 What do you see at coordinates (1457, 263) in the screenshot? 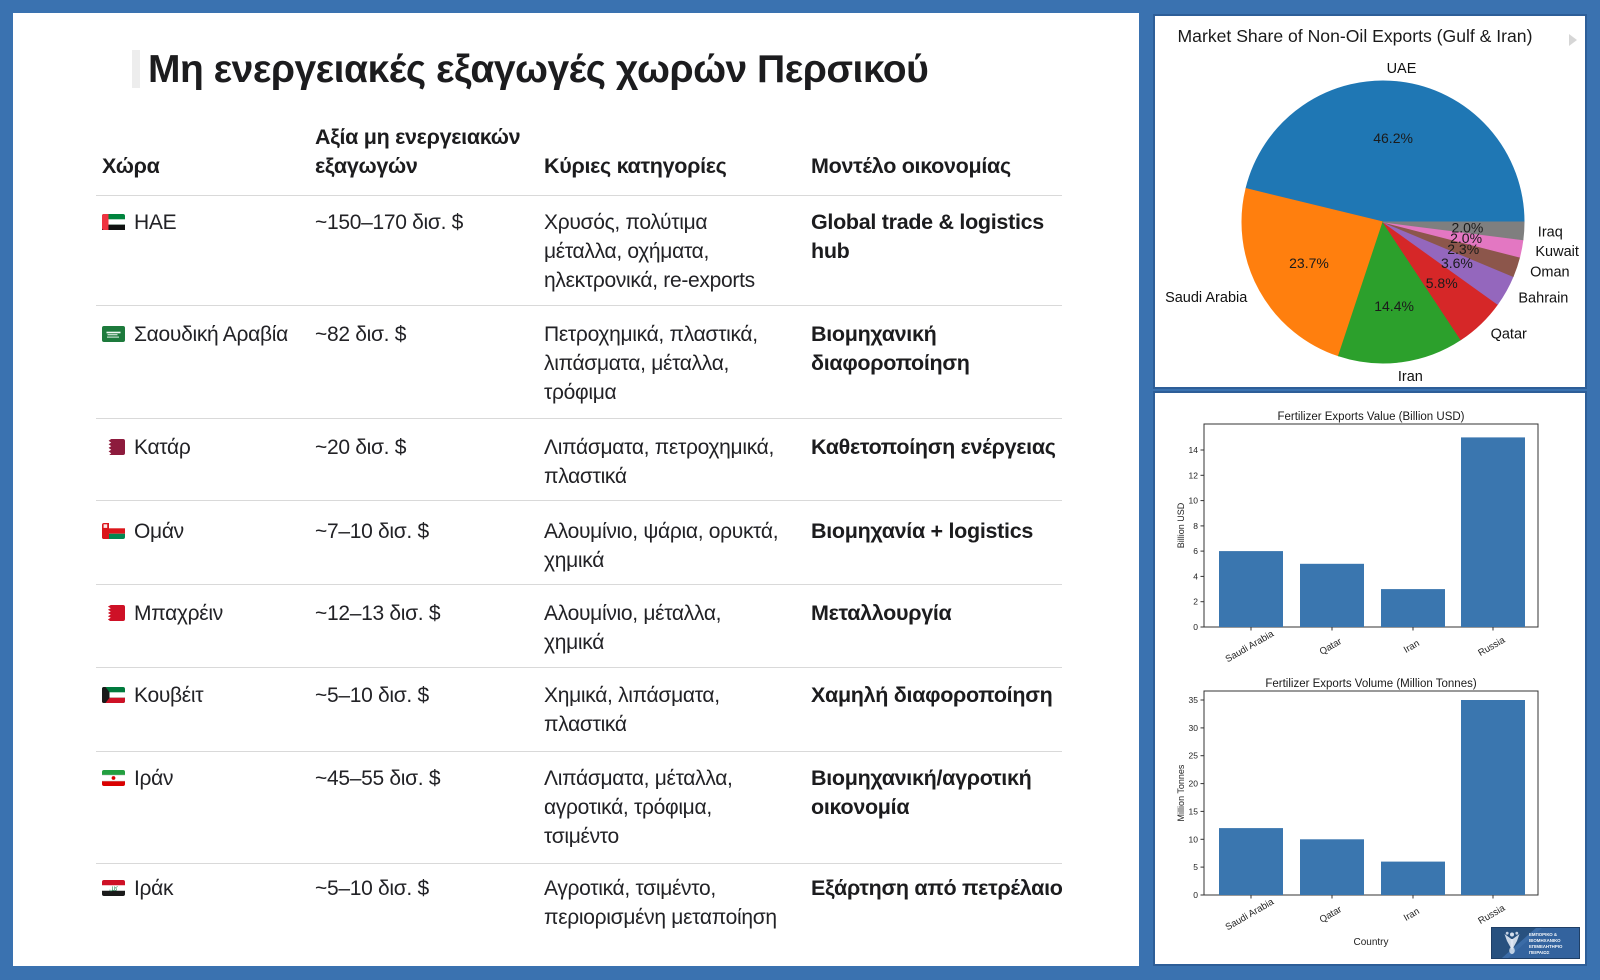
I see `svg-text: 3.6%` at bounding box center [1457, 263].